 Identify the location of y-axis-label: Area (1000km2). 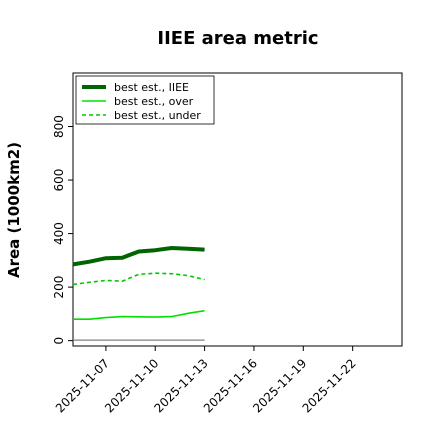
(14, 210).